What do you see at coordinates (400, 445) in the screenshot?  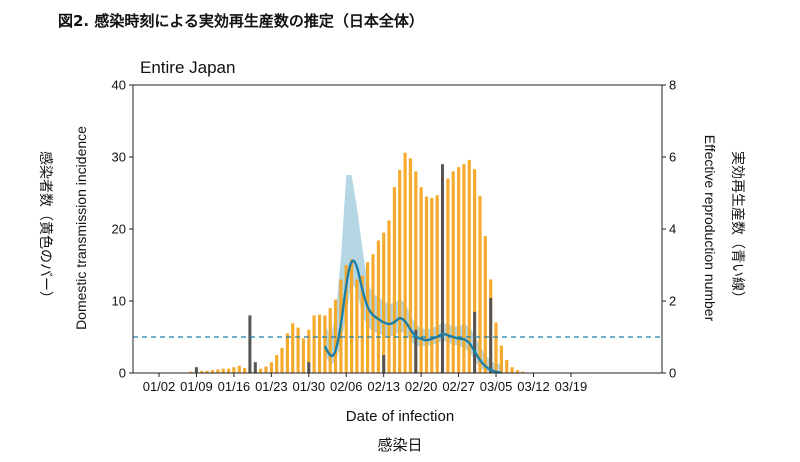 I see `x-axis-label-jp: 感染日` at bounding box center [400, 445].